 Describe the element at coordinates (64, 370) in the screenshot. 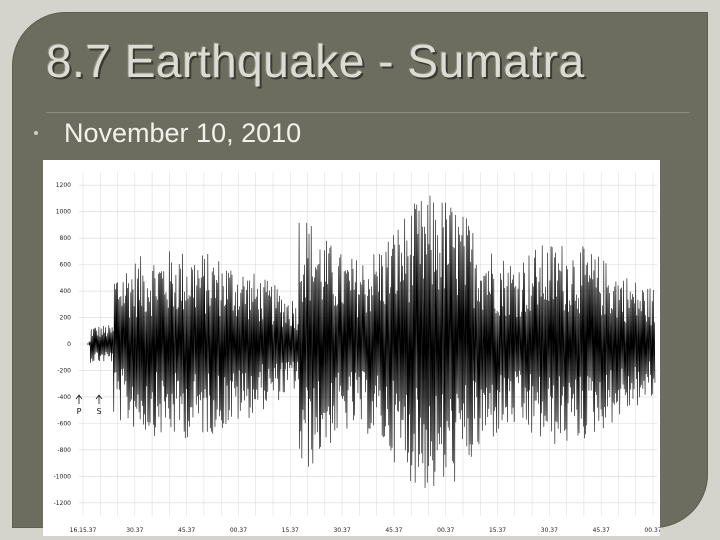

I see `y-tick-label: -200` at that location.